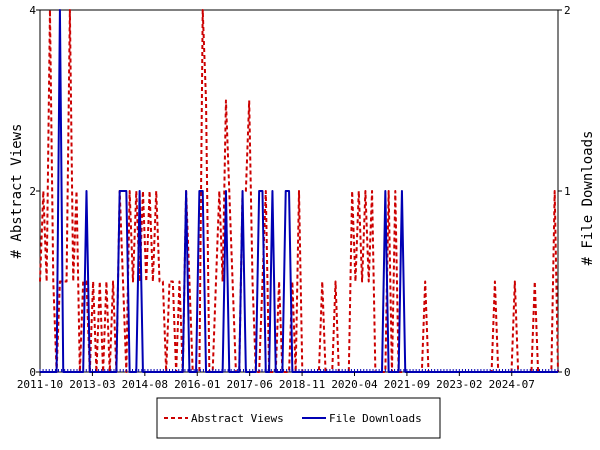 Image resolution: width=600 pixels, height=450 pixels. Describe the element at coordinates (512, 384) in the screenshot. I see `x-tick-label: 2024-07` at that location.